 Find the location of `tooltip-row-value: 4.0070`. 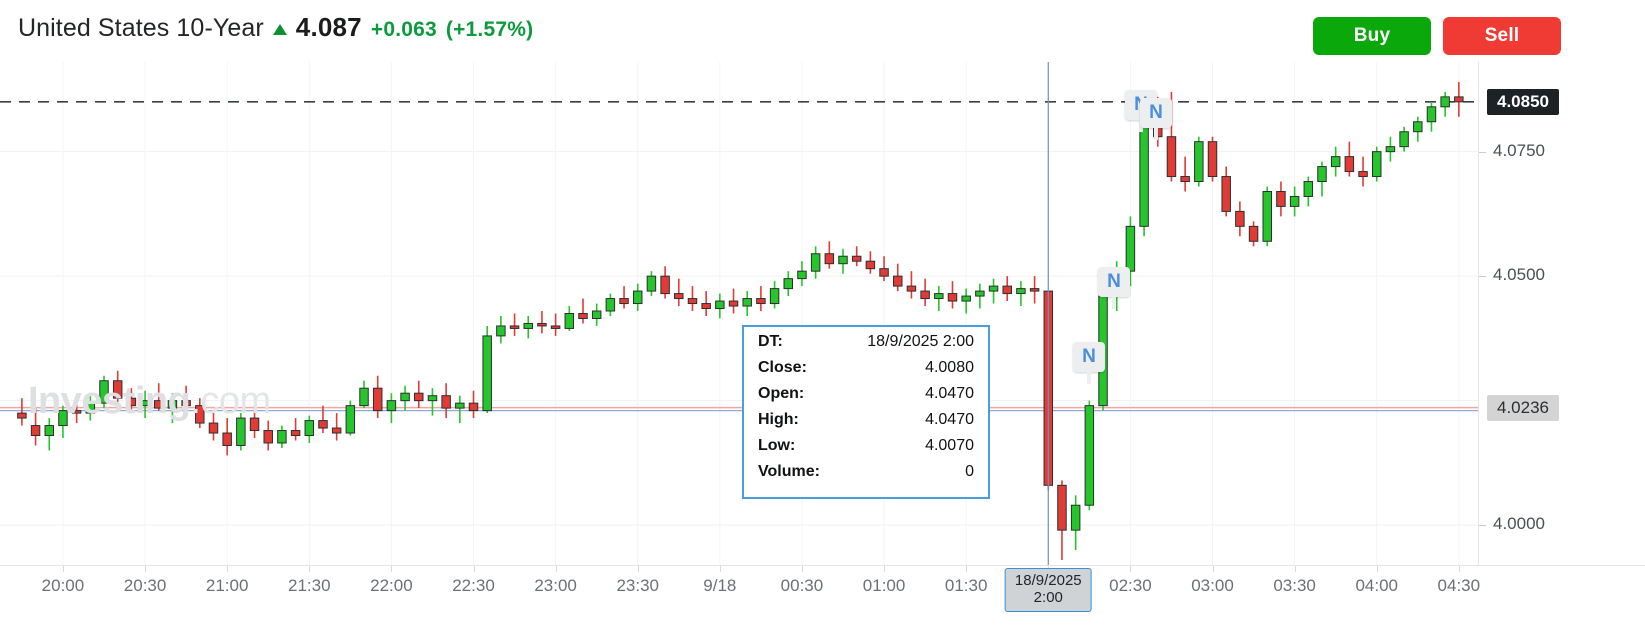

tooltip-row-value: 4.0070 is located at coordinates (949, 445).